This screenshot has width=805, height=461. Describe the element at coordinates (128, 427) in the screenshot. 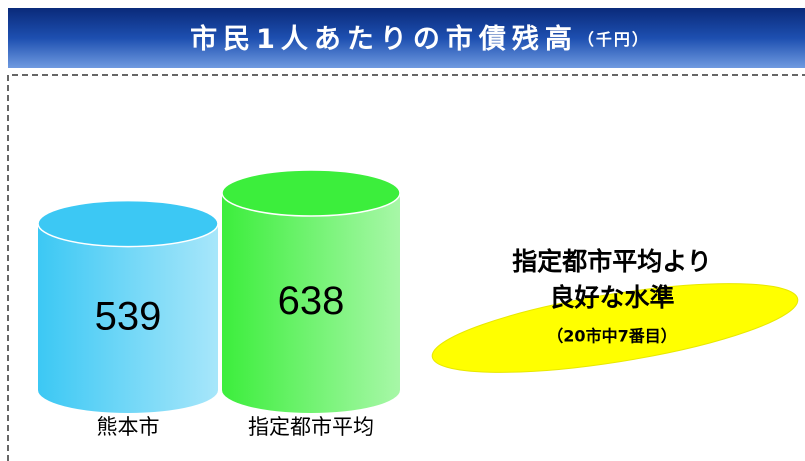

I see `category-label: 熊本市` at that location.